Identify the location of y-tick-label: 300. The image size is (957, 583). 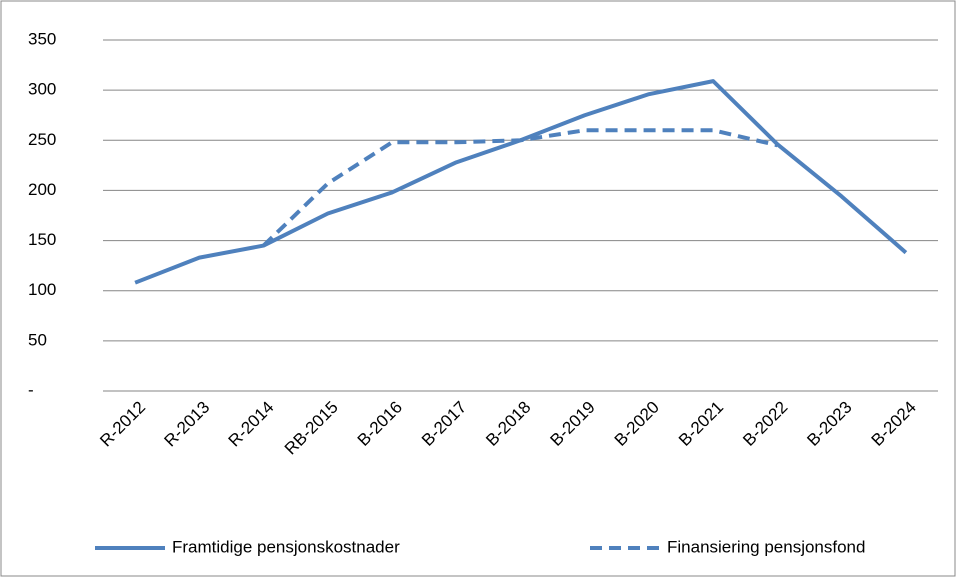
(42, 89).